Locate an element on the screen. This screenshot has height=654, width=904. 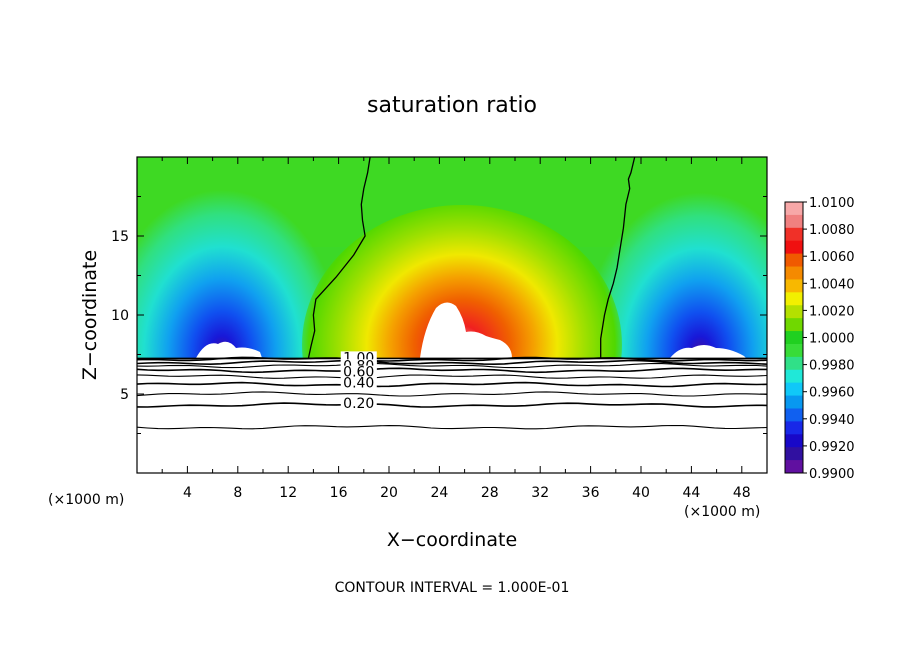
colorbar-label: 1.0080 is located at coordinates (832, 230).